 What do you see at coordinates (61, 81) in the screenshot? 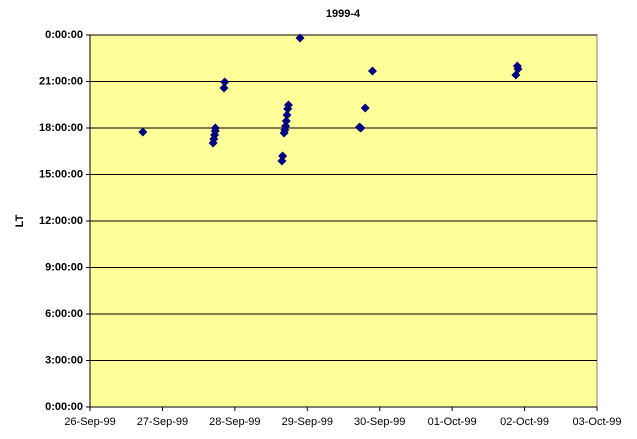
I see `y-tick-label: 21:00:00` at bounding box center [61, 81].